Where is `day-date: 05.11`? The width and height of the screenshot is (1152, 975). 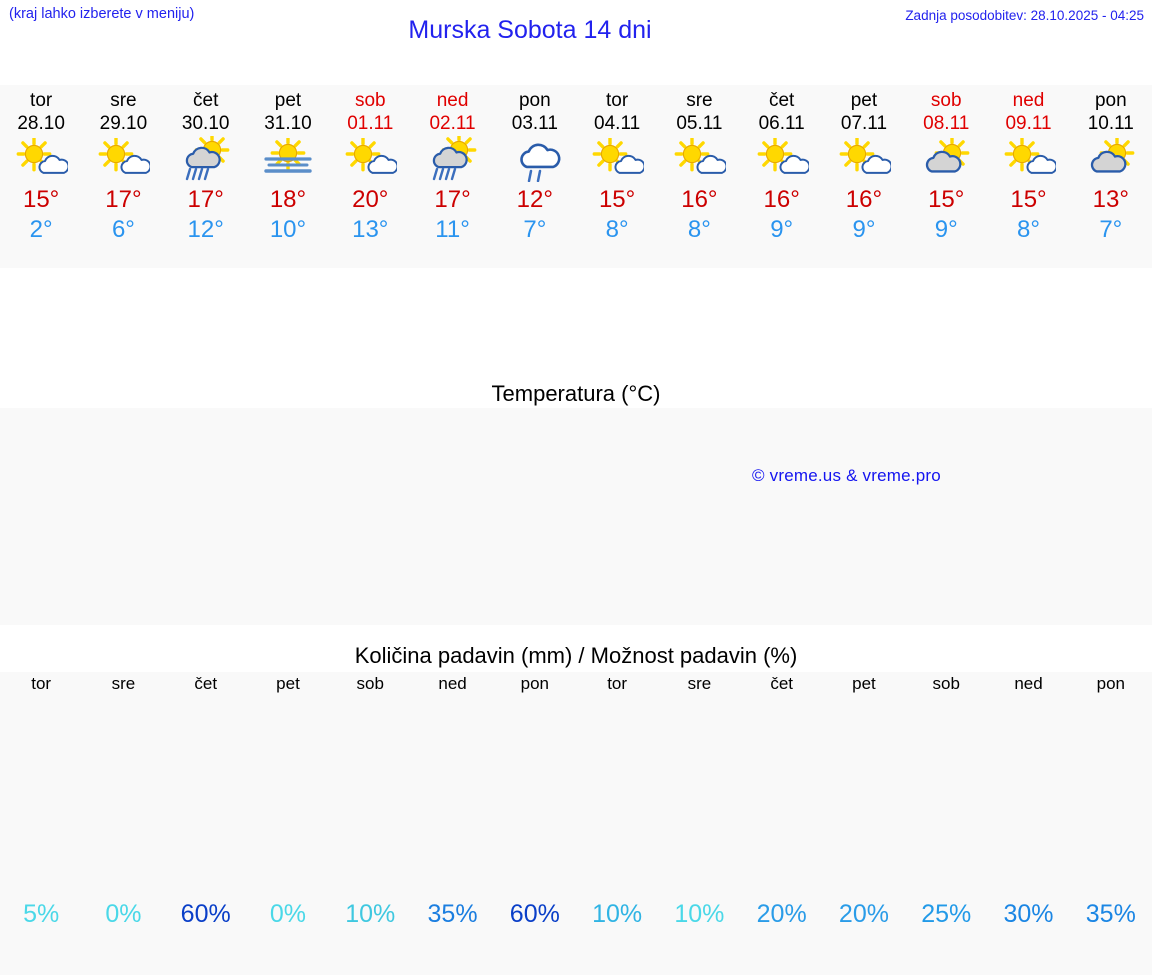 day-date: 05.11 is located at coordinates (699, 123).